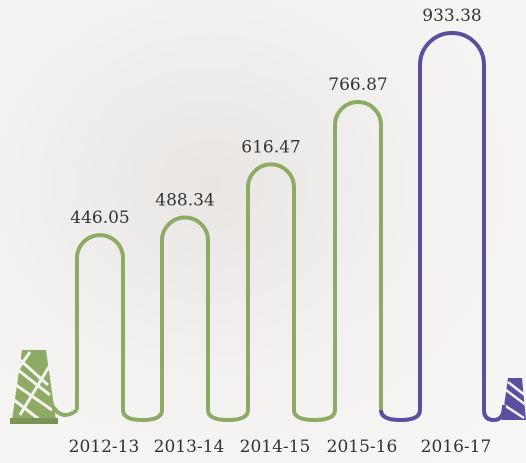 The width and height of the screenshot is (526, 463). Describe the element at coordinates (362, 447) in the screenshot. I see `x-tick-label: 2015-16` at that location.